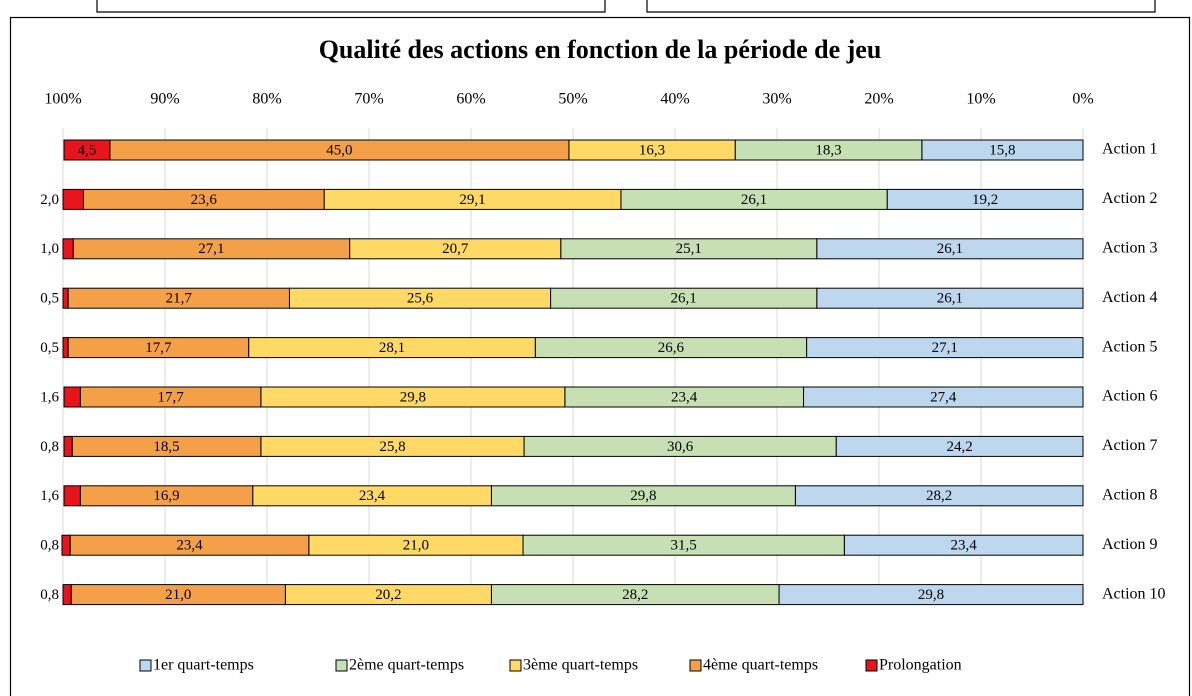  What do you see at coordinates (420, 299) in the screenshot?
I see `data-label: 25,6` at bounding box center [420, 299].